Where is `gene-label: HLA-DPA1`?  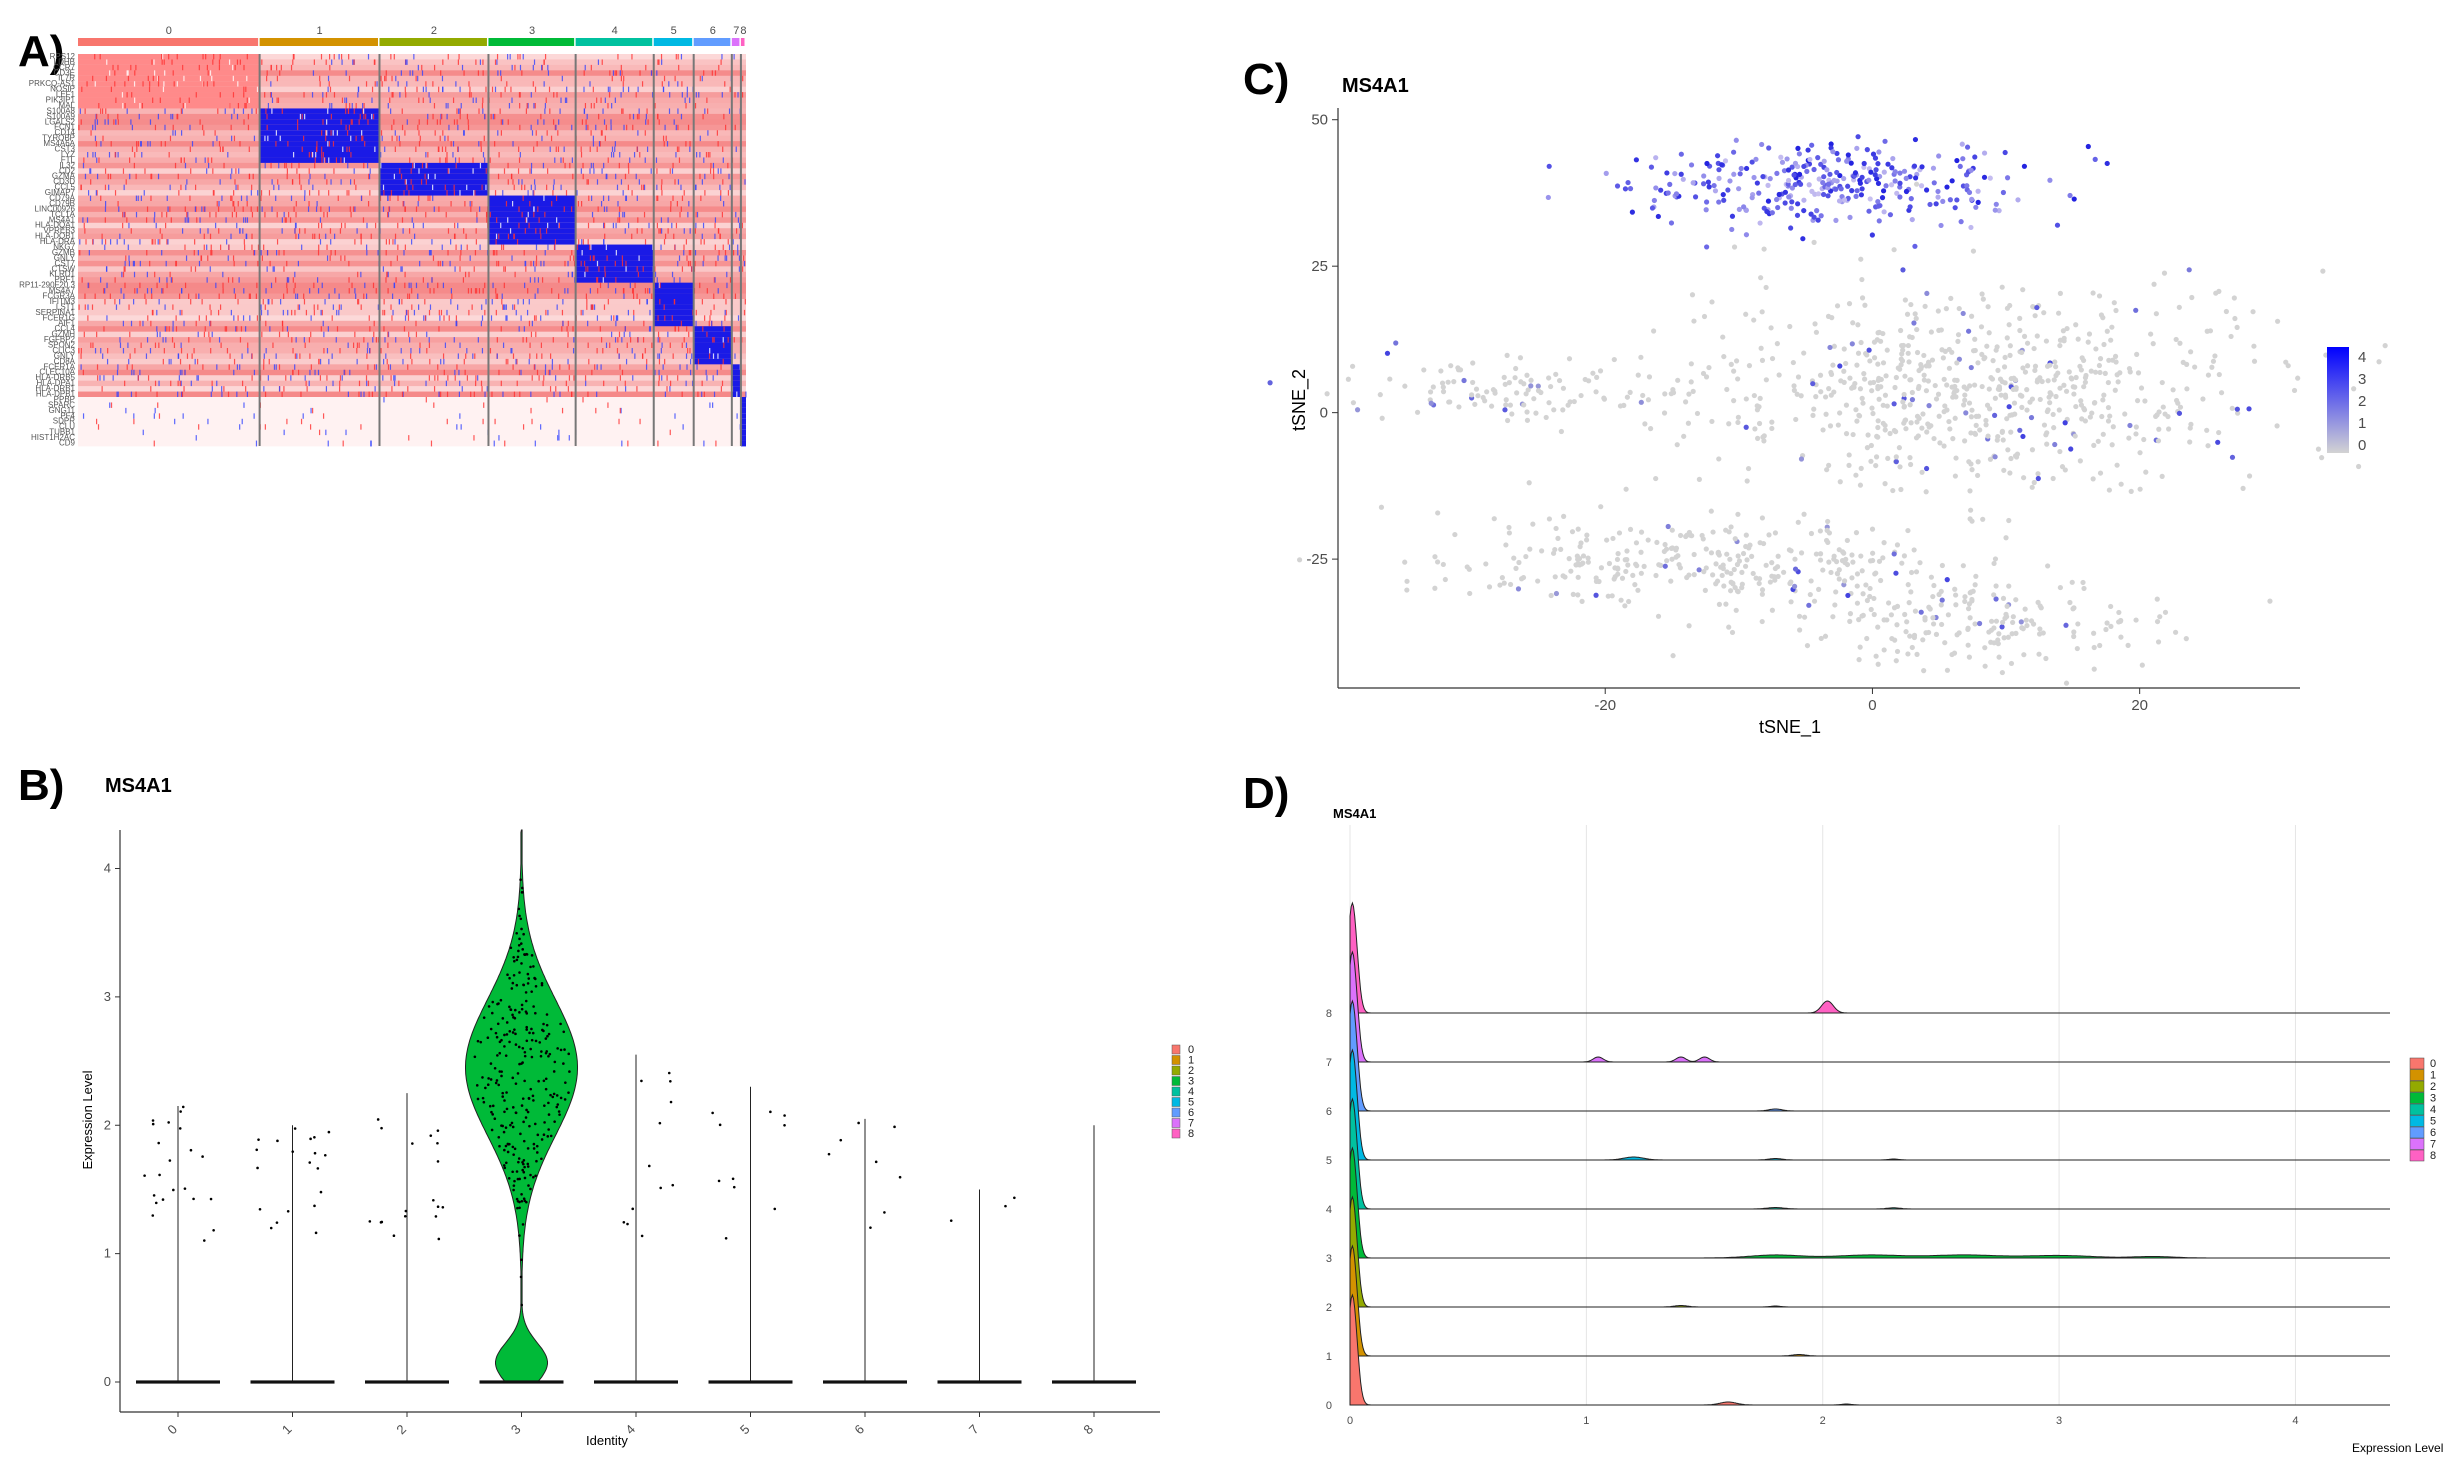 gene-label: HLA-DPA1 is located at coordinates (55, 383).